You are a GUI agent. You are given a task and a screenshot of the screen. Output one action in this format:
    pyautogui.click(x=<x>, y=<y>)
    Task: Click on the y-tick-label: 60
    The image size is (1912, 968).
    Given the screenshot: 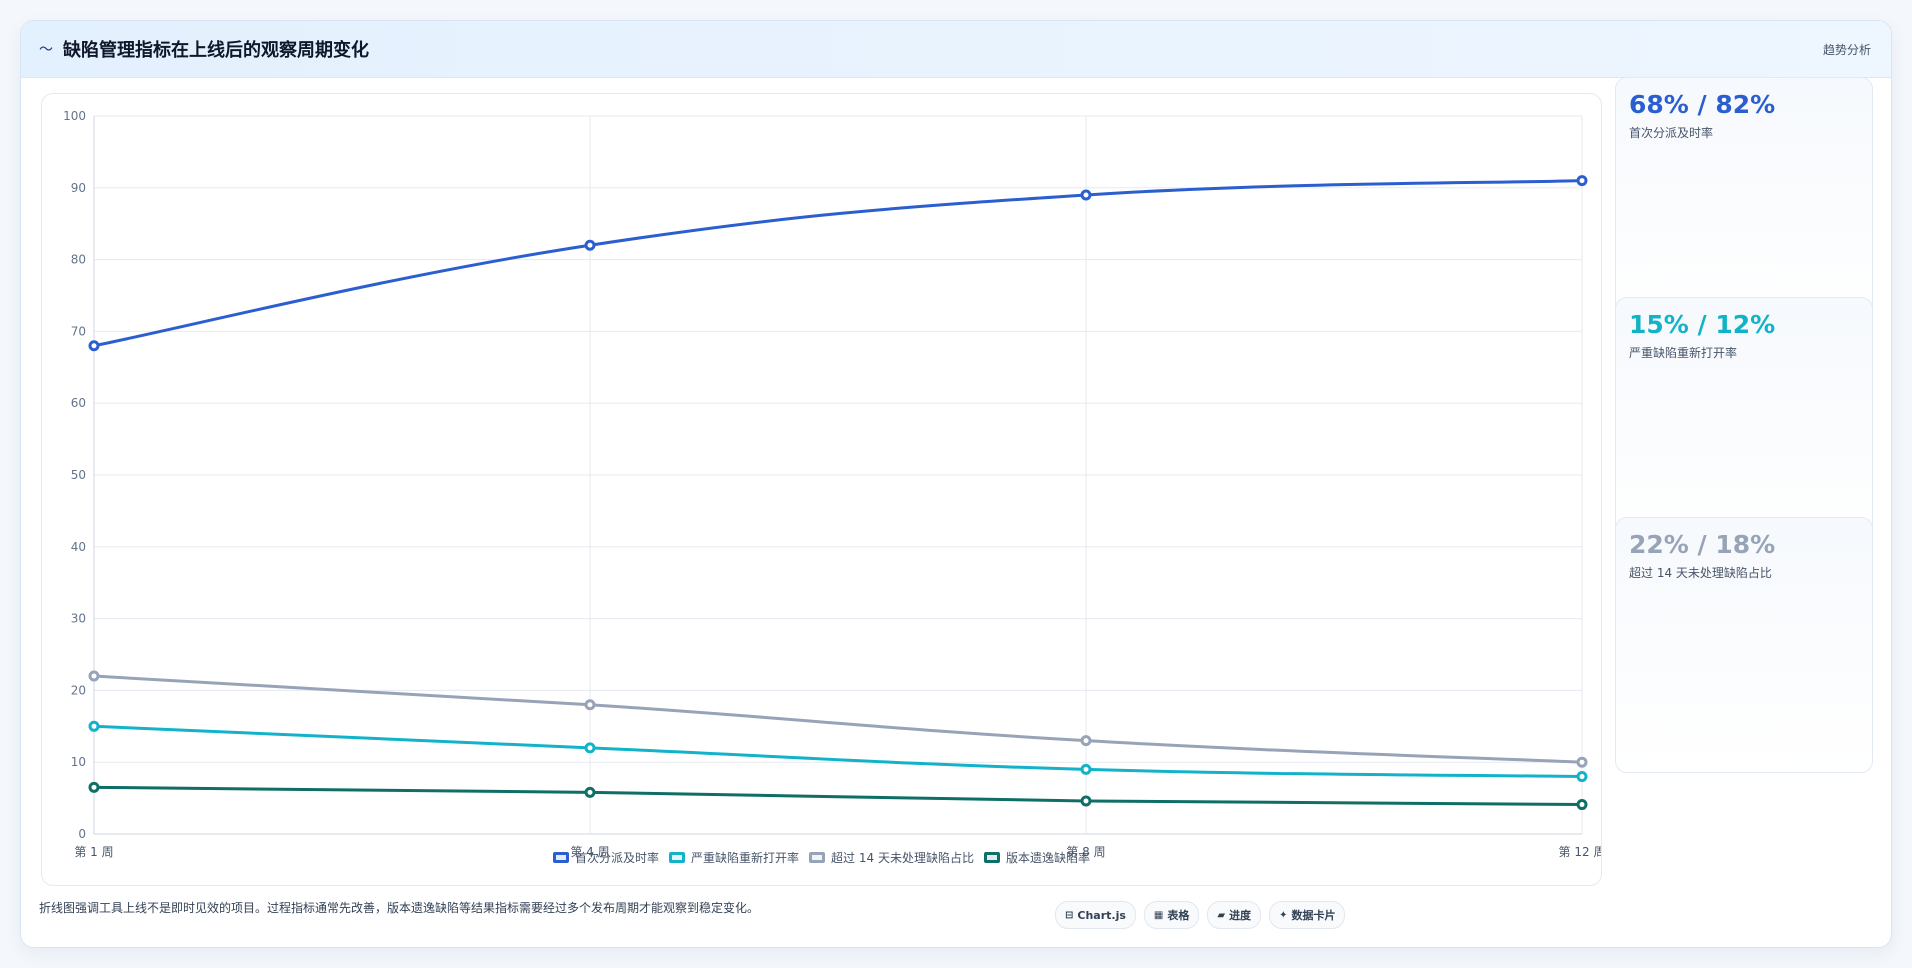 What is the action you would take?
    pyautogui.click(x=78, y=403)
    